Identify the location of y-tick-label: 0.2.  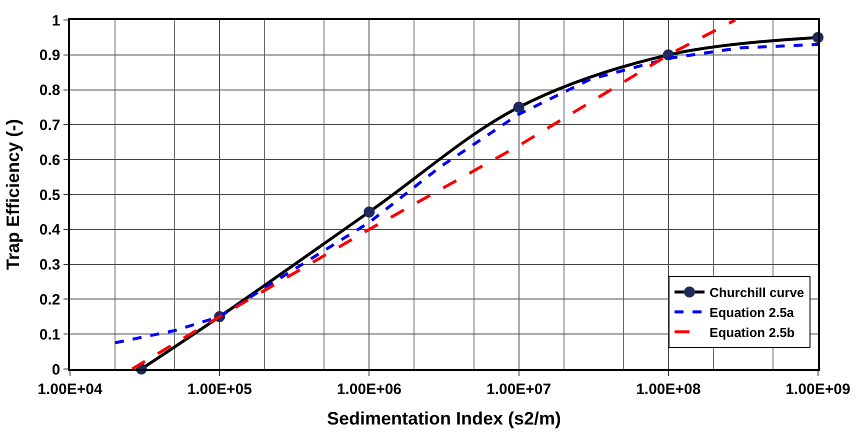
(49, 299).